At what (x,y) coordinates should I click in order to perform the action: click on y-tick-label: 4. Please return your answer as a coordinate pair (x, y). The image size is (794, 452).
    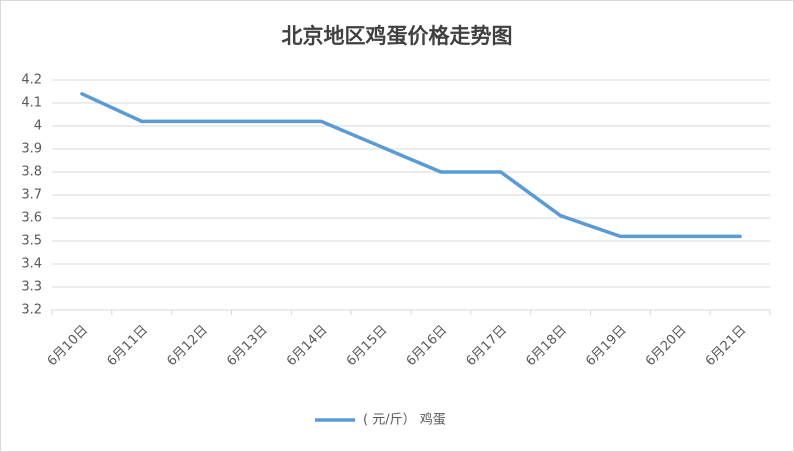
    Looking at the image, I should click on (38, 126).